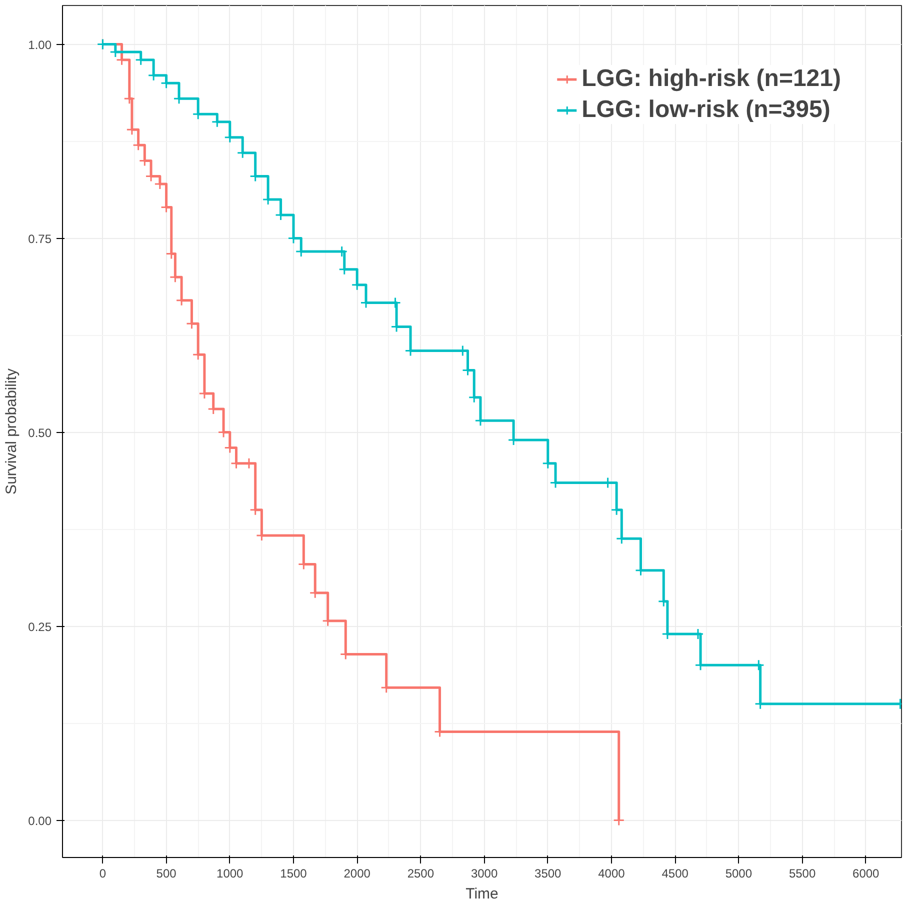 This screenshot has height=911, width=917. What do you see at coordinates (102, 873) in the screenshot?
I see `x-tick-label: 0` at bounding box center [102, 873].